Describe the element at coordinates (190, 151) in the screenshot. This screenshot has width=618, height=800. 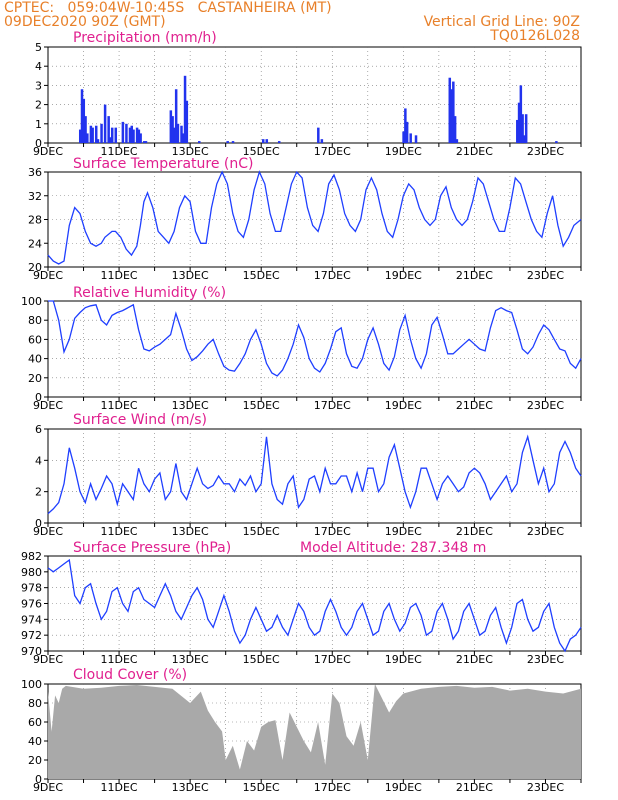
I see `precipitation-x-tick-label: 13DEC` at that location.